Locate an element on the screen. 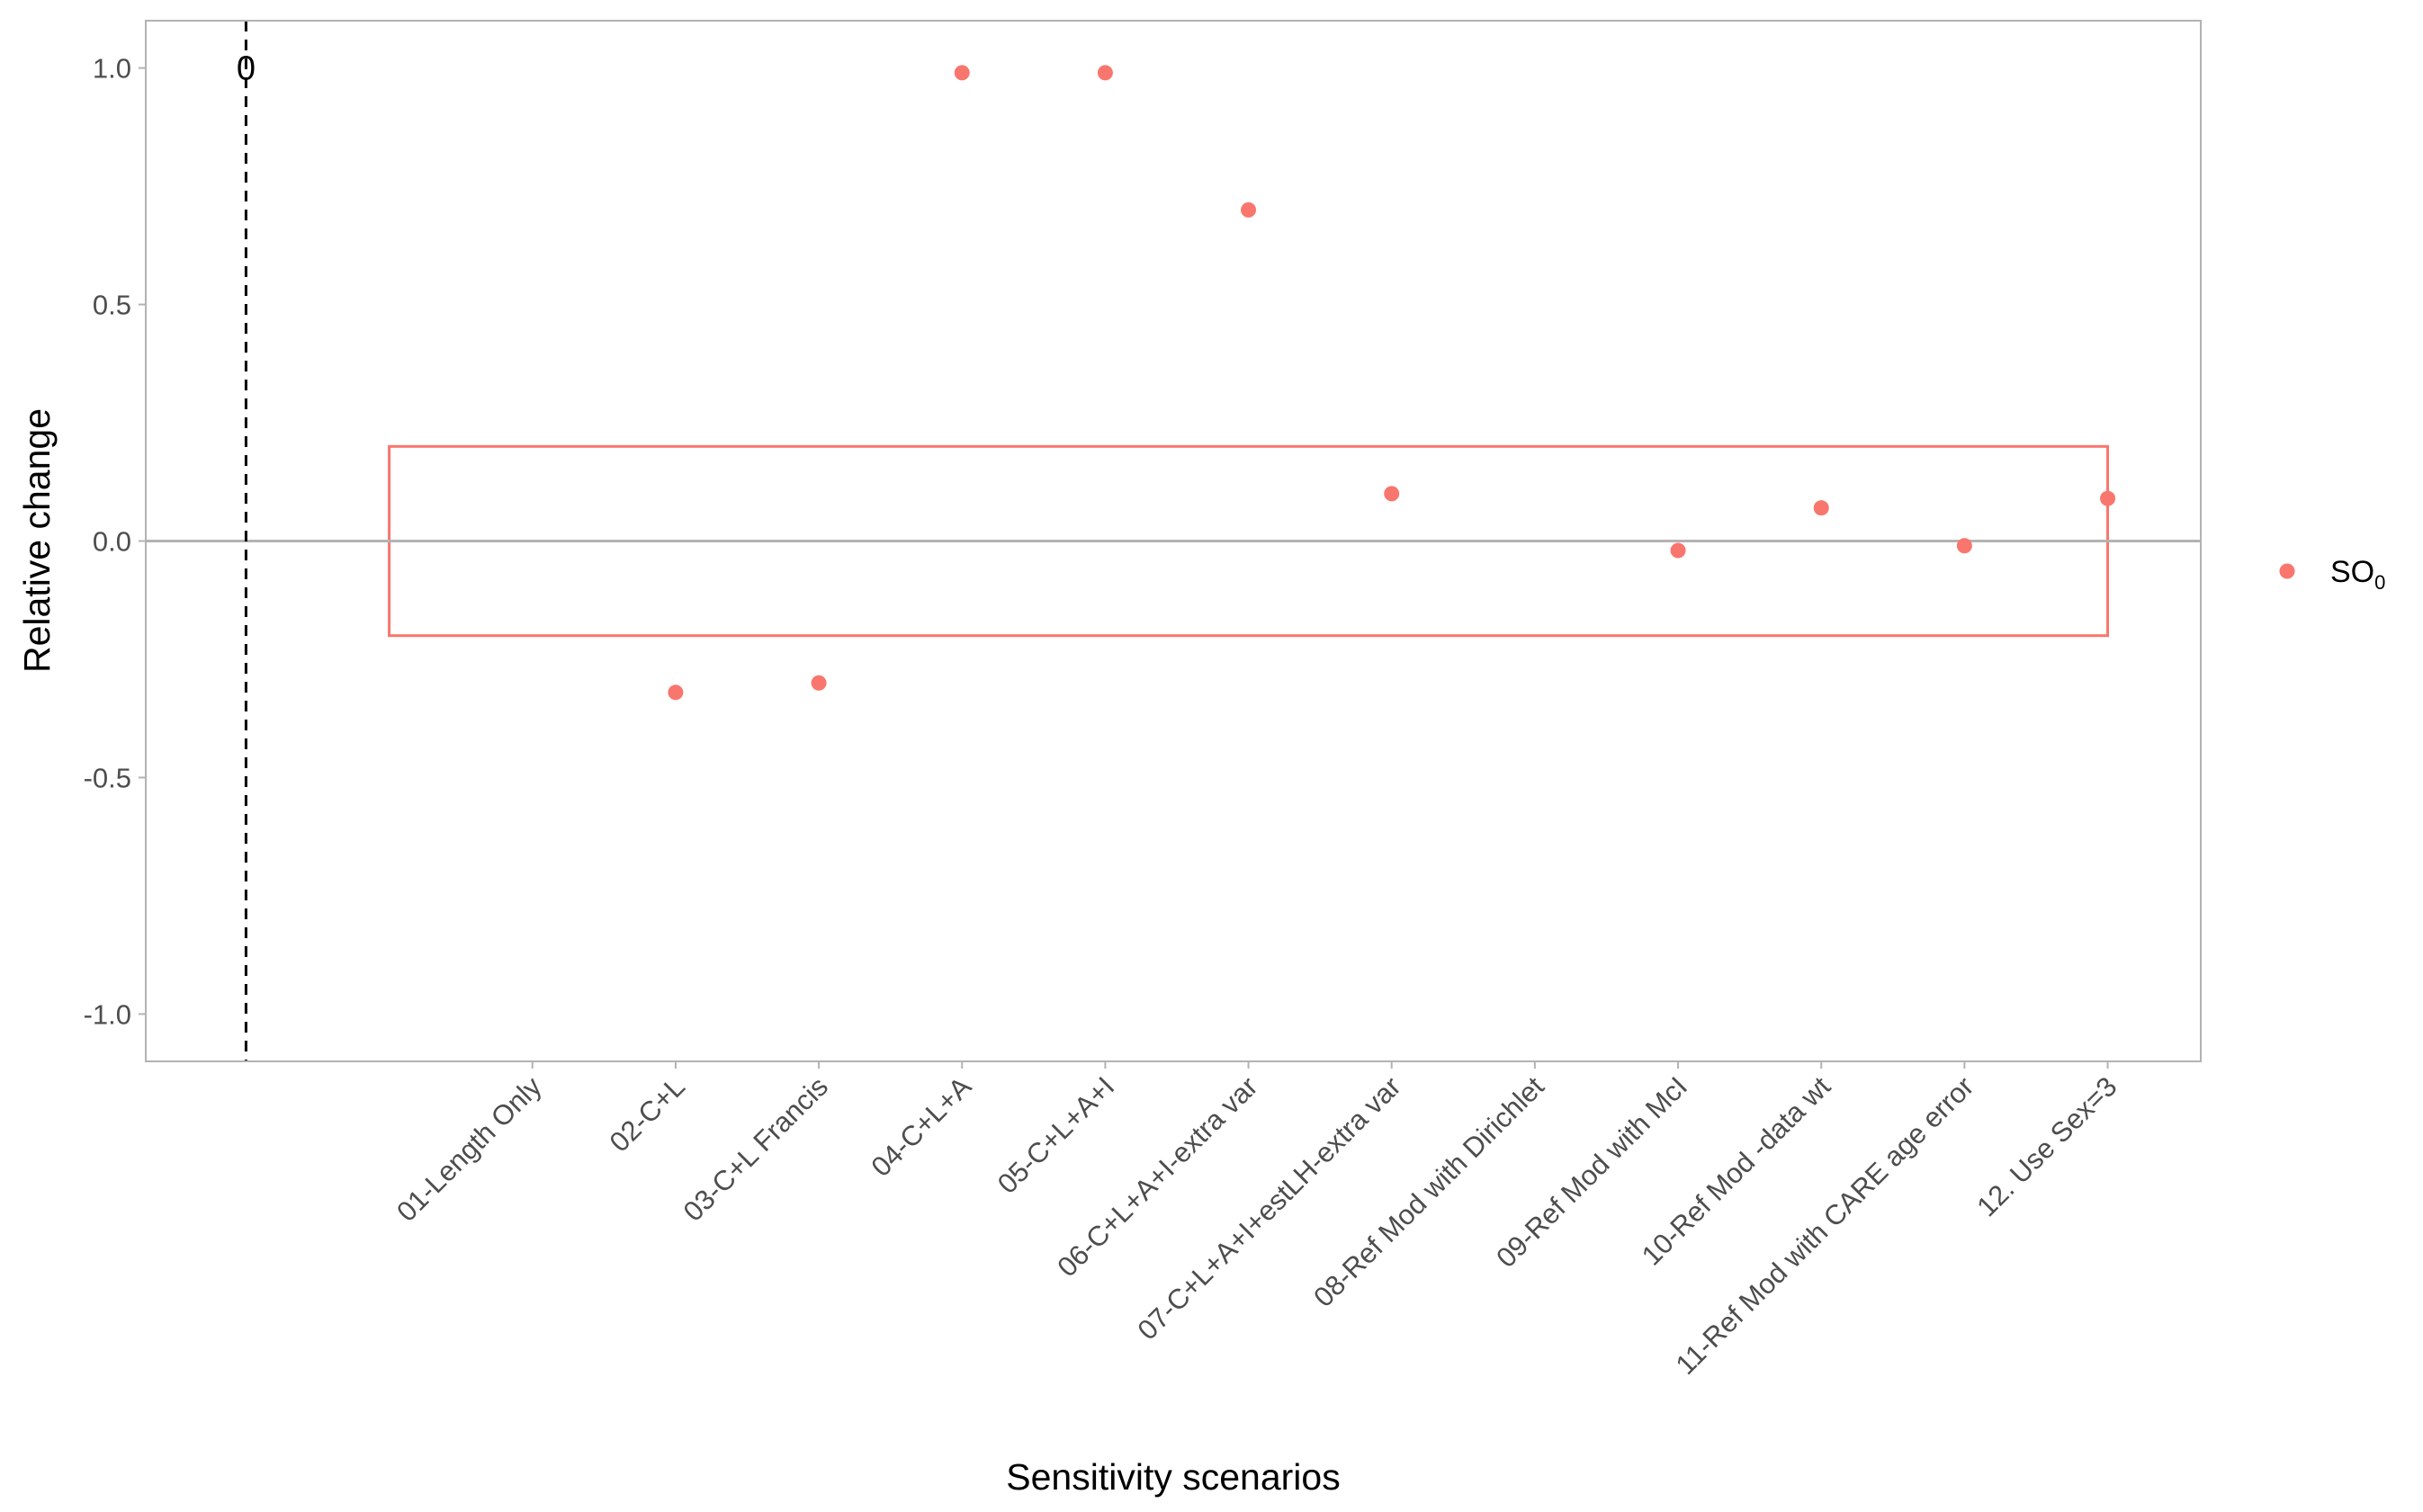 This screenshot has width=2423, height=1512. y-tick-label: -1.0 is located at coordinates (107, 1014).